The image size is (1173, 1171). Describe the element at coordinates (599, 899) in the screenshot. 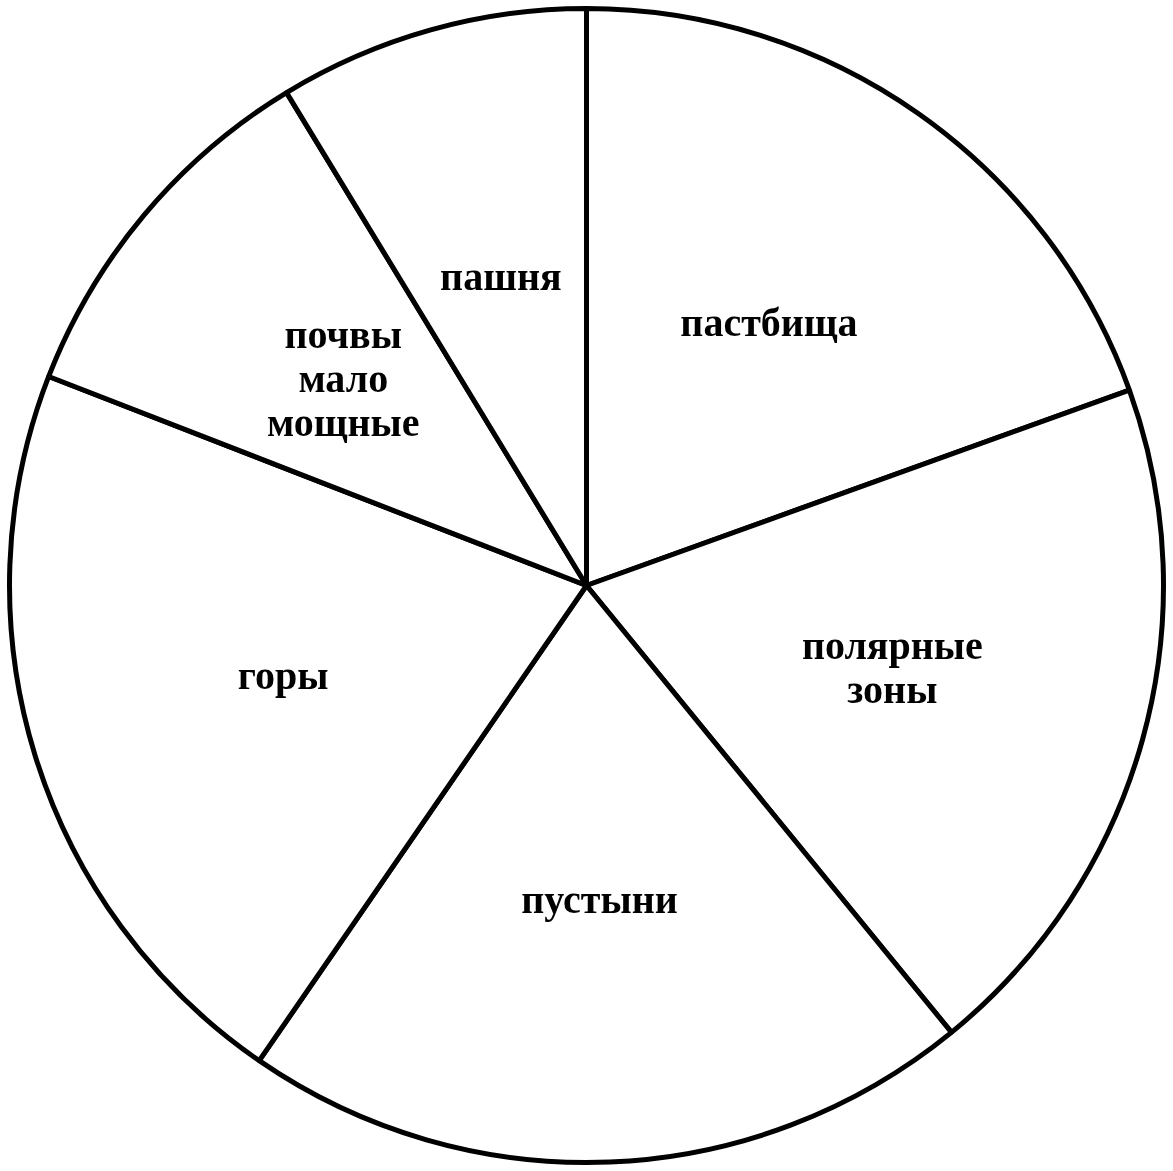

I see `slice-label: пустыни` at that location.